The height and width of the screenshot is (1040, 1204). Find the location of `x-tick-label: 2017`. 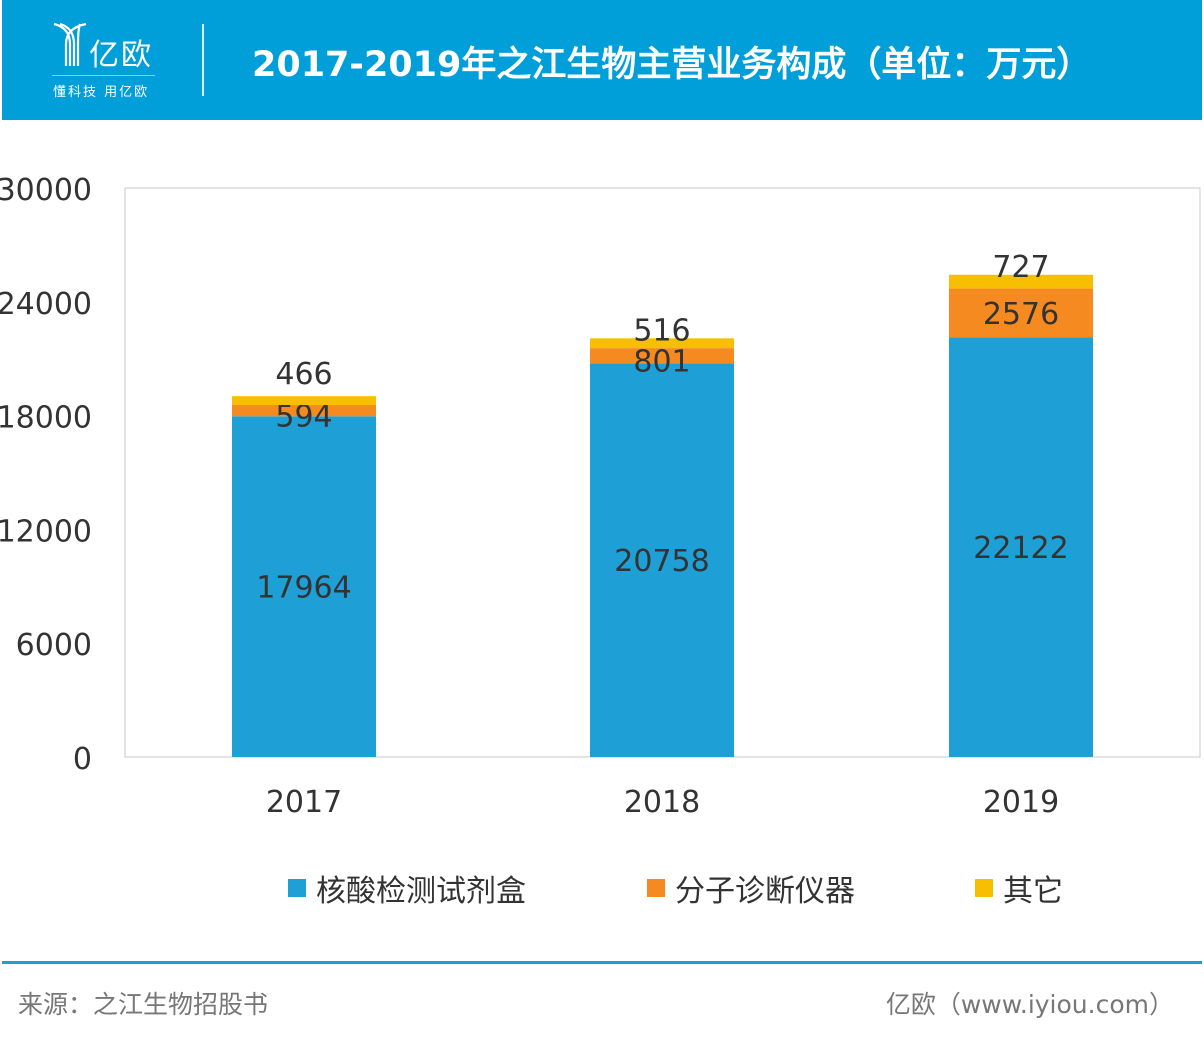

x-tick-label: 2017 is located at coordinates (304, 802).